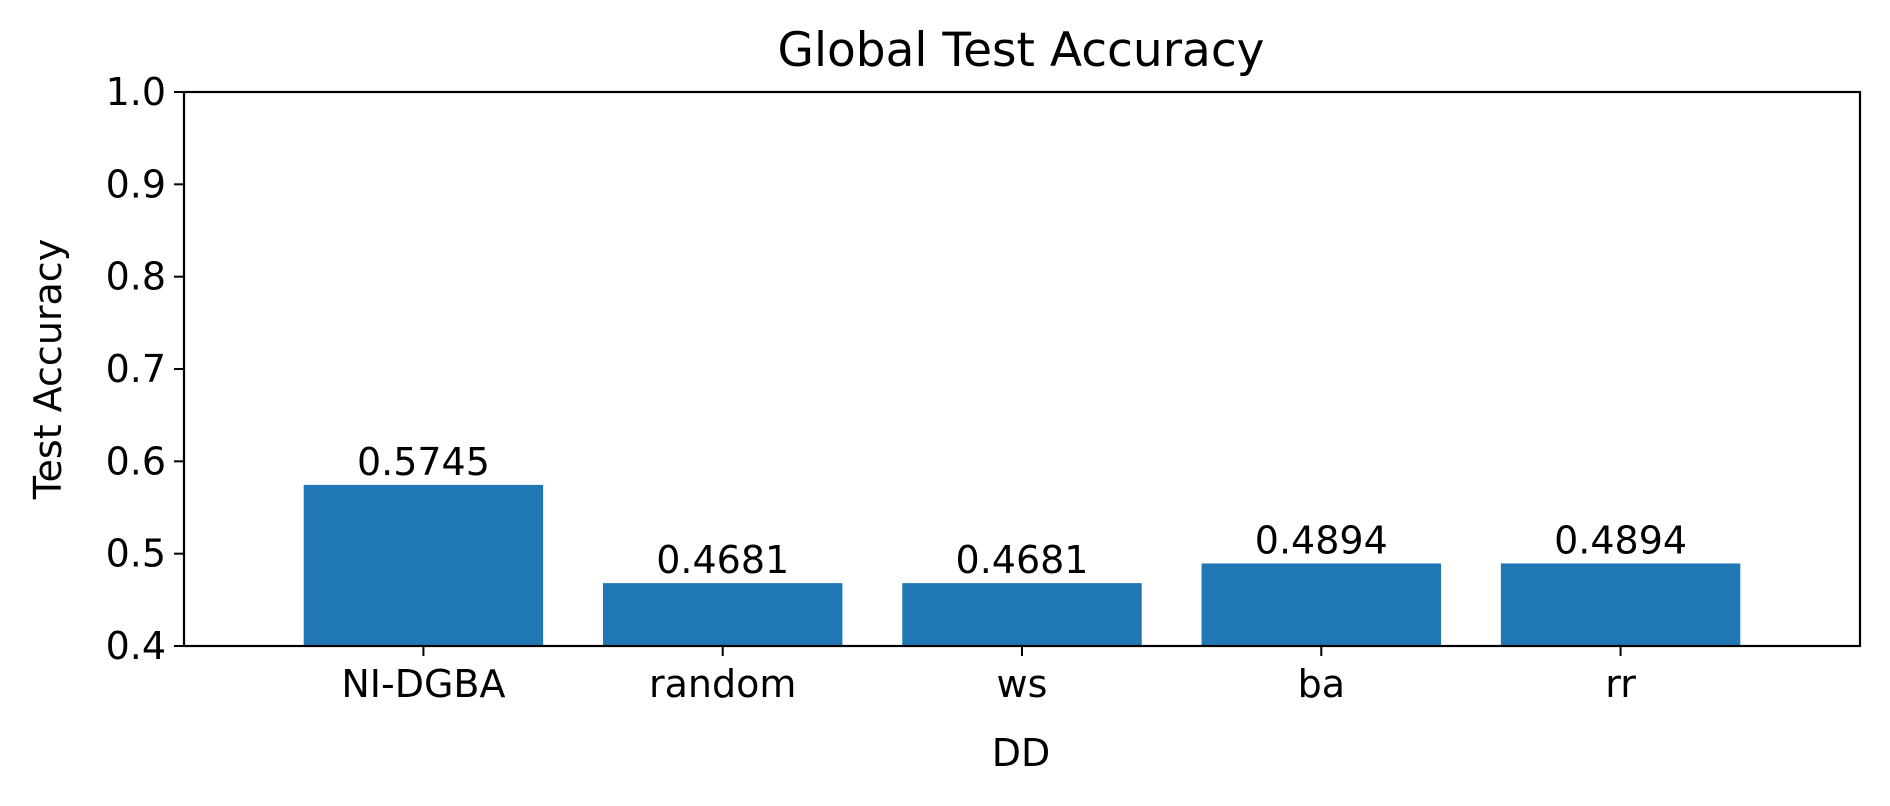 The height and width of the screenshot is (806, 1890). What do you see at coordinates (988, 676) in the screenshot?
I see `x-ticks-group: NI-DGBA random ws ba rr` at bounding box center [988, 676].